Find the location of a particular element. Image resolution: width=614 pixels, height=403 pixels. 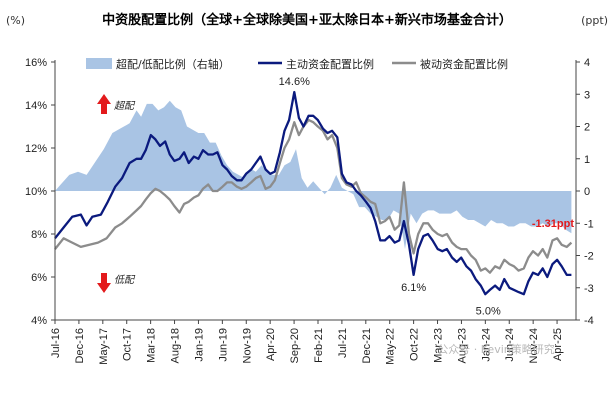

x-tick-label: Dec-16 is located at coordinates (80, 345).